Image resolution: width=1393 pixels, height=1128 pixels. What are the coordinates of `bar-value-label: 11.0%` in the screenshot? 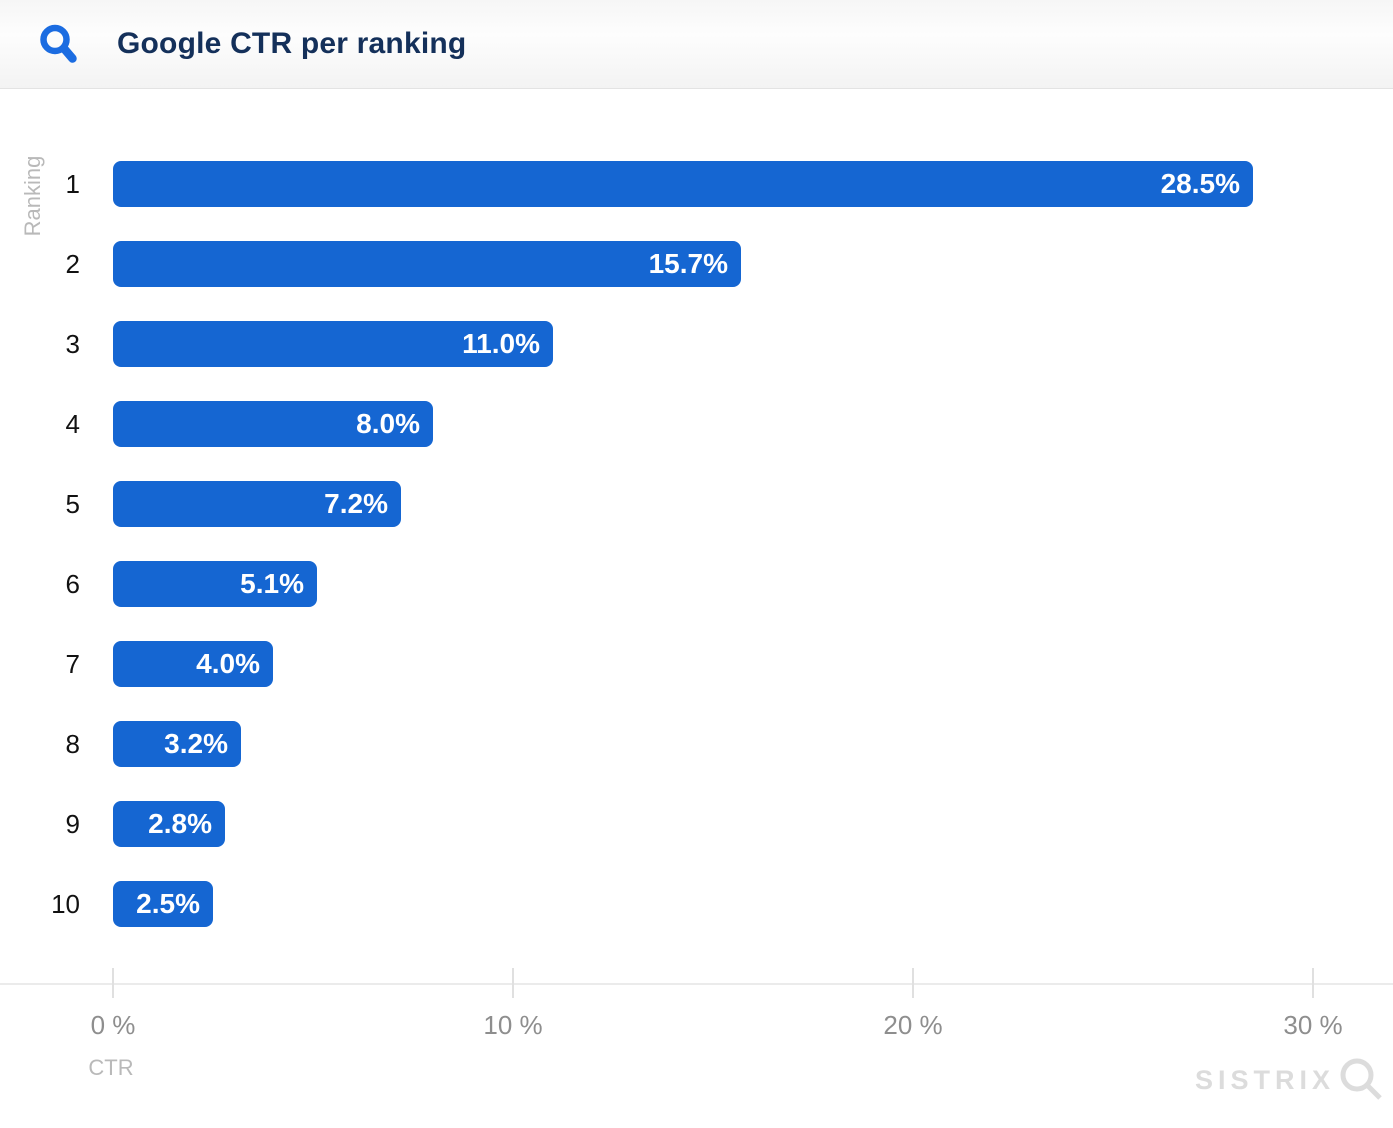 It's located at (501, 343).